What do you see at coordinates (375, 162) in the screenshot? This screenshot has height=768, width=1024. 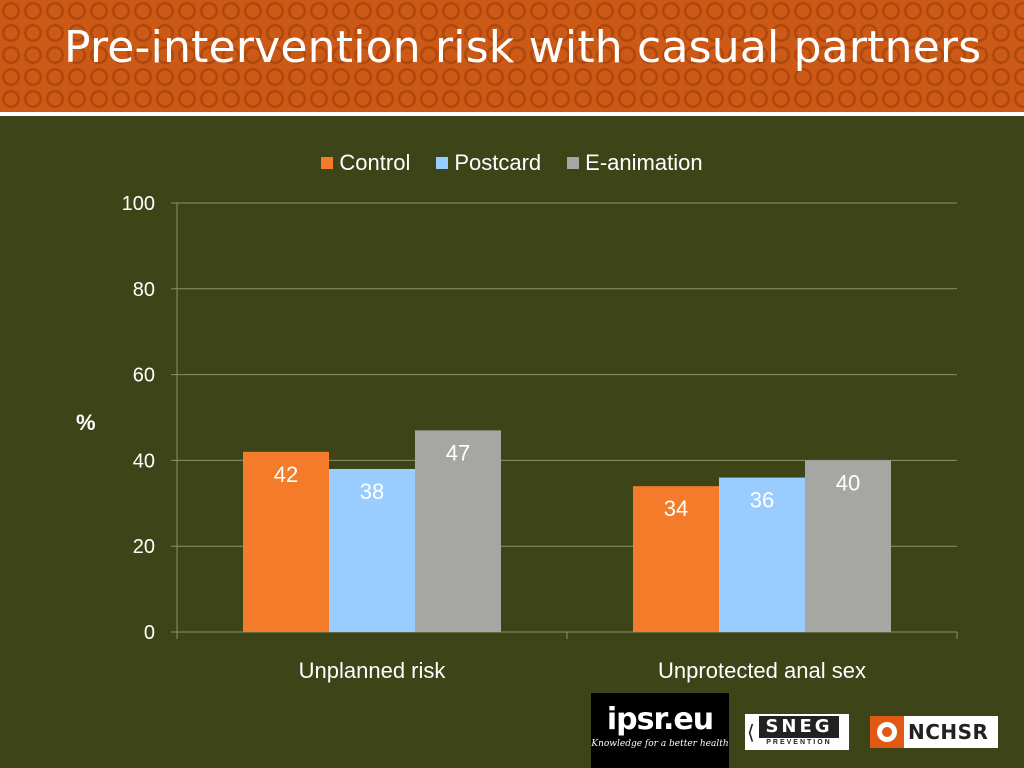 I see `legend-label: Control` at bounding box center [375, 162].